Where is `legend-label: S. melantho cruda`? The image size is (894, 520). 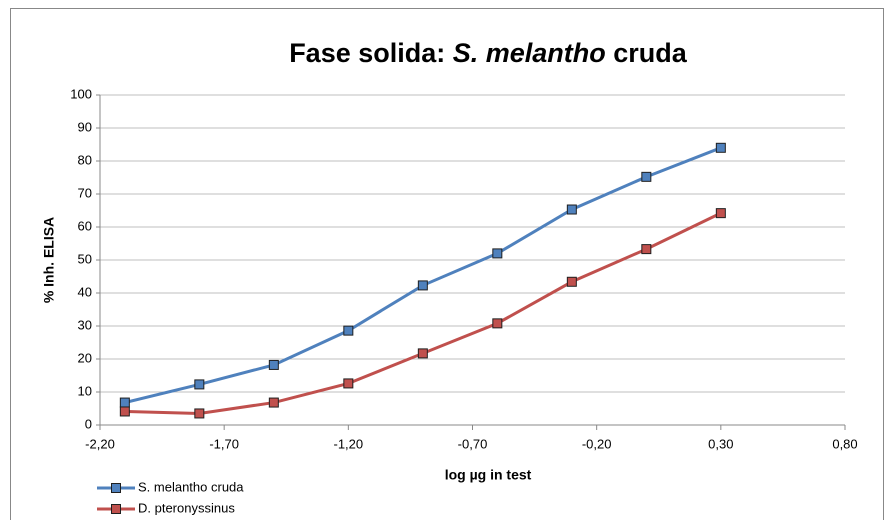 legend-label: S. melantho cruda is located at coordinates (191, 486).